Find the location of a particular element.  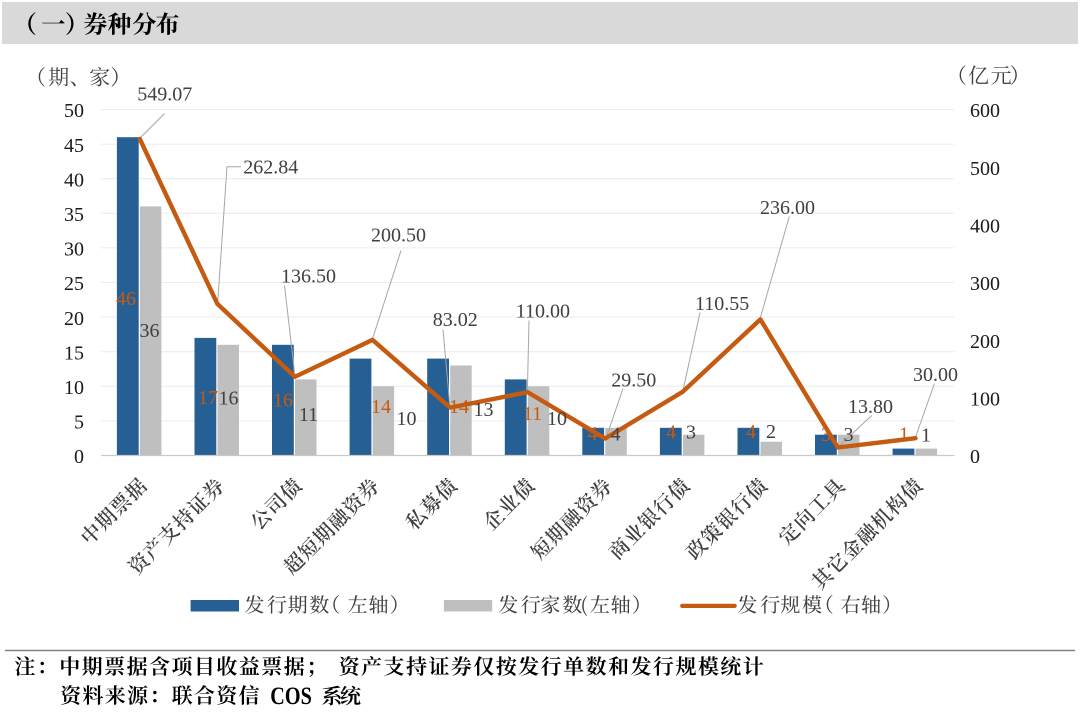

svg-text: 15 is located at coordinates (74, 353).